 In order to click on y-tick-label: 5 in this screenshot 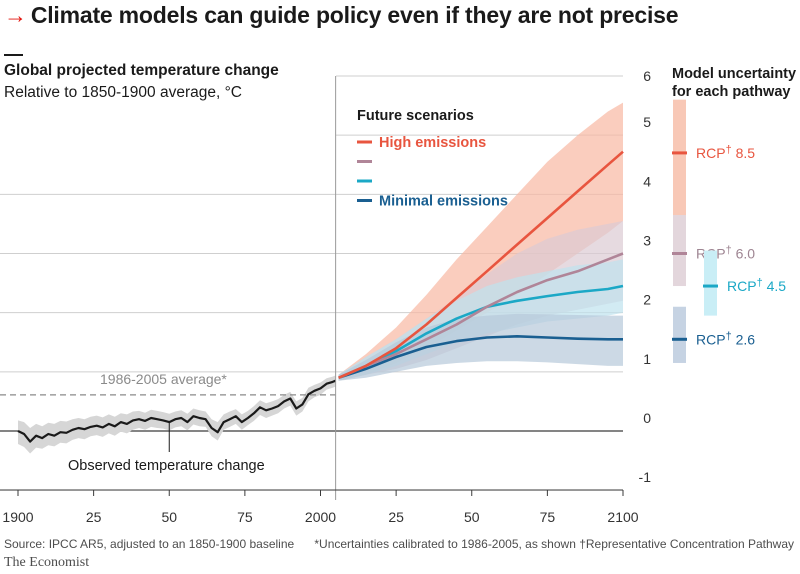, I will do `click(647, 122)`.